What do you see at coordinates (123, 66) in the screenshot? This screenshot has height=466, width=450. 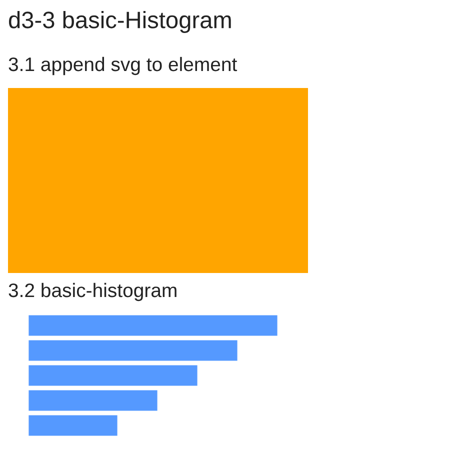 I see `text: 3.1 append svg to element` at bounding box center [123, 66].